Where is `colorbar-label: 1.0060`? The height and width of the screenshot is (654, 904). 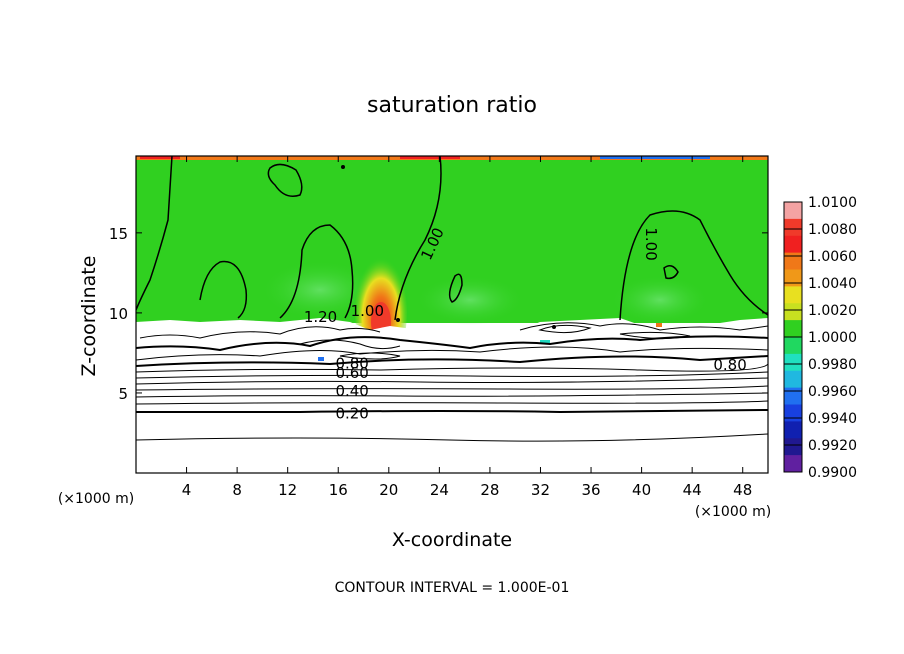
colorbar-label: 1.0060 is located at coordinates (832, 257).